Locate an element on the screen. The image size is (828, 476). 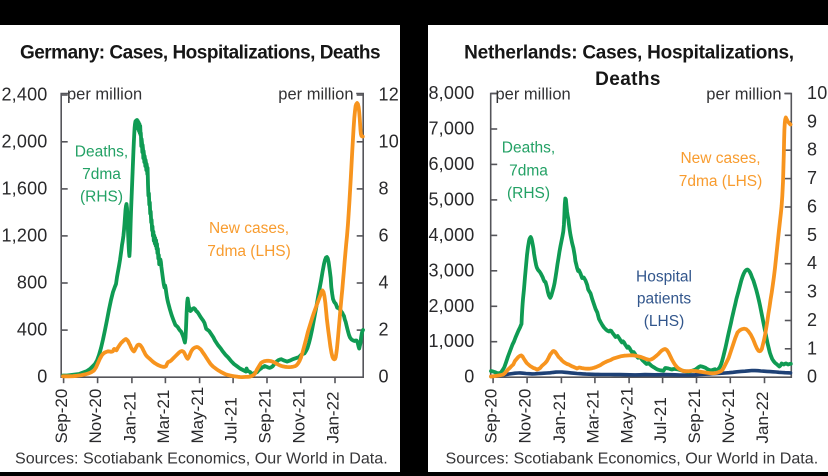
svg-text: 7 is located at coordinates (812, 178).